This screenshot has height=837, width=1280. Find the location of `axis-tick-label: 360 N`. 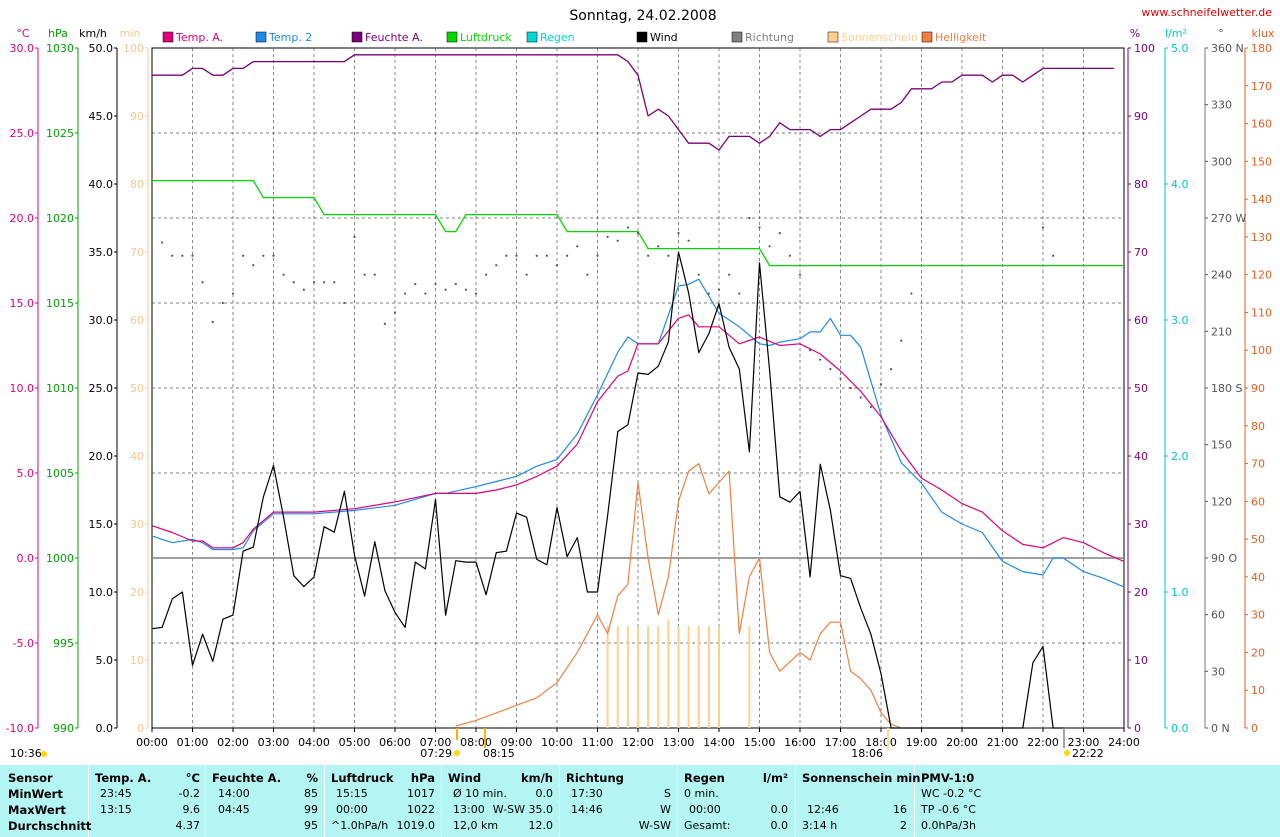

axis-tick-label: 360 N is located at coordinates (1227, 48).